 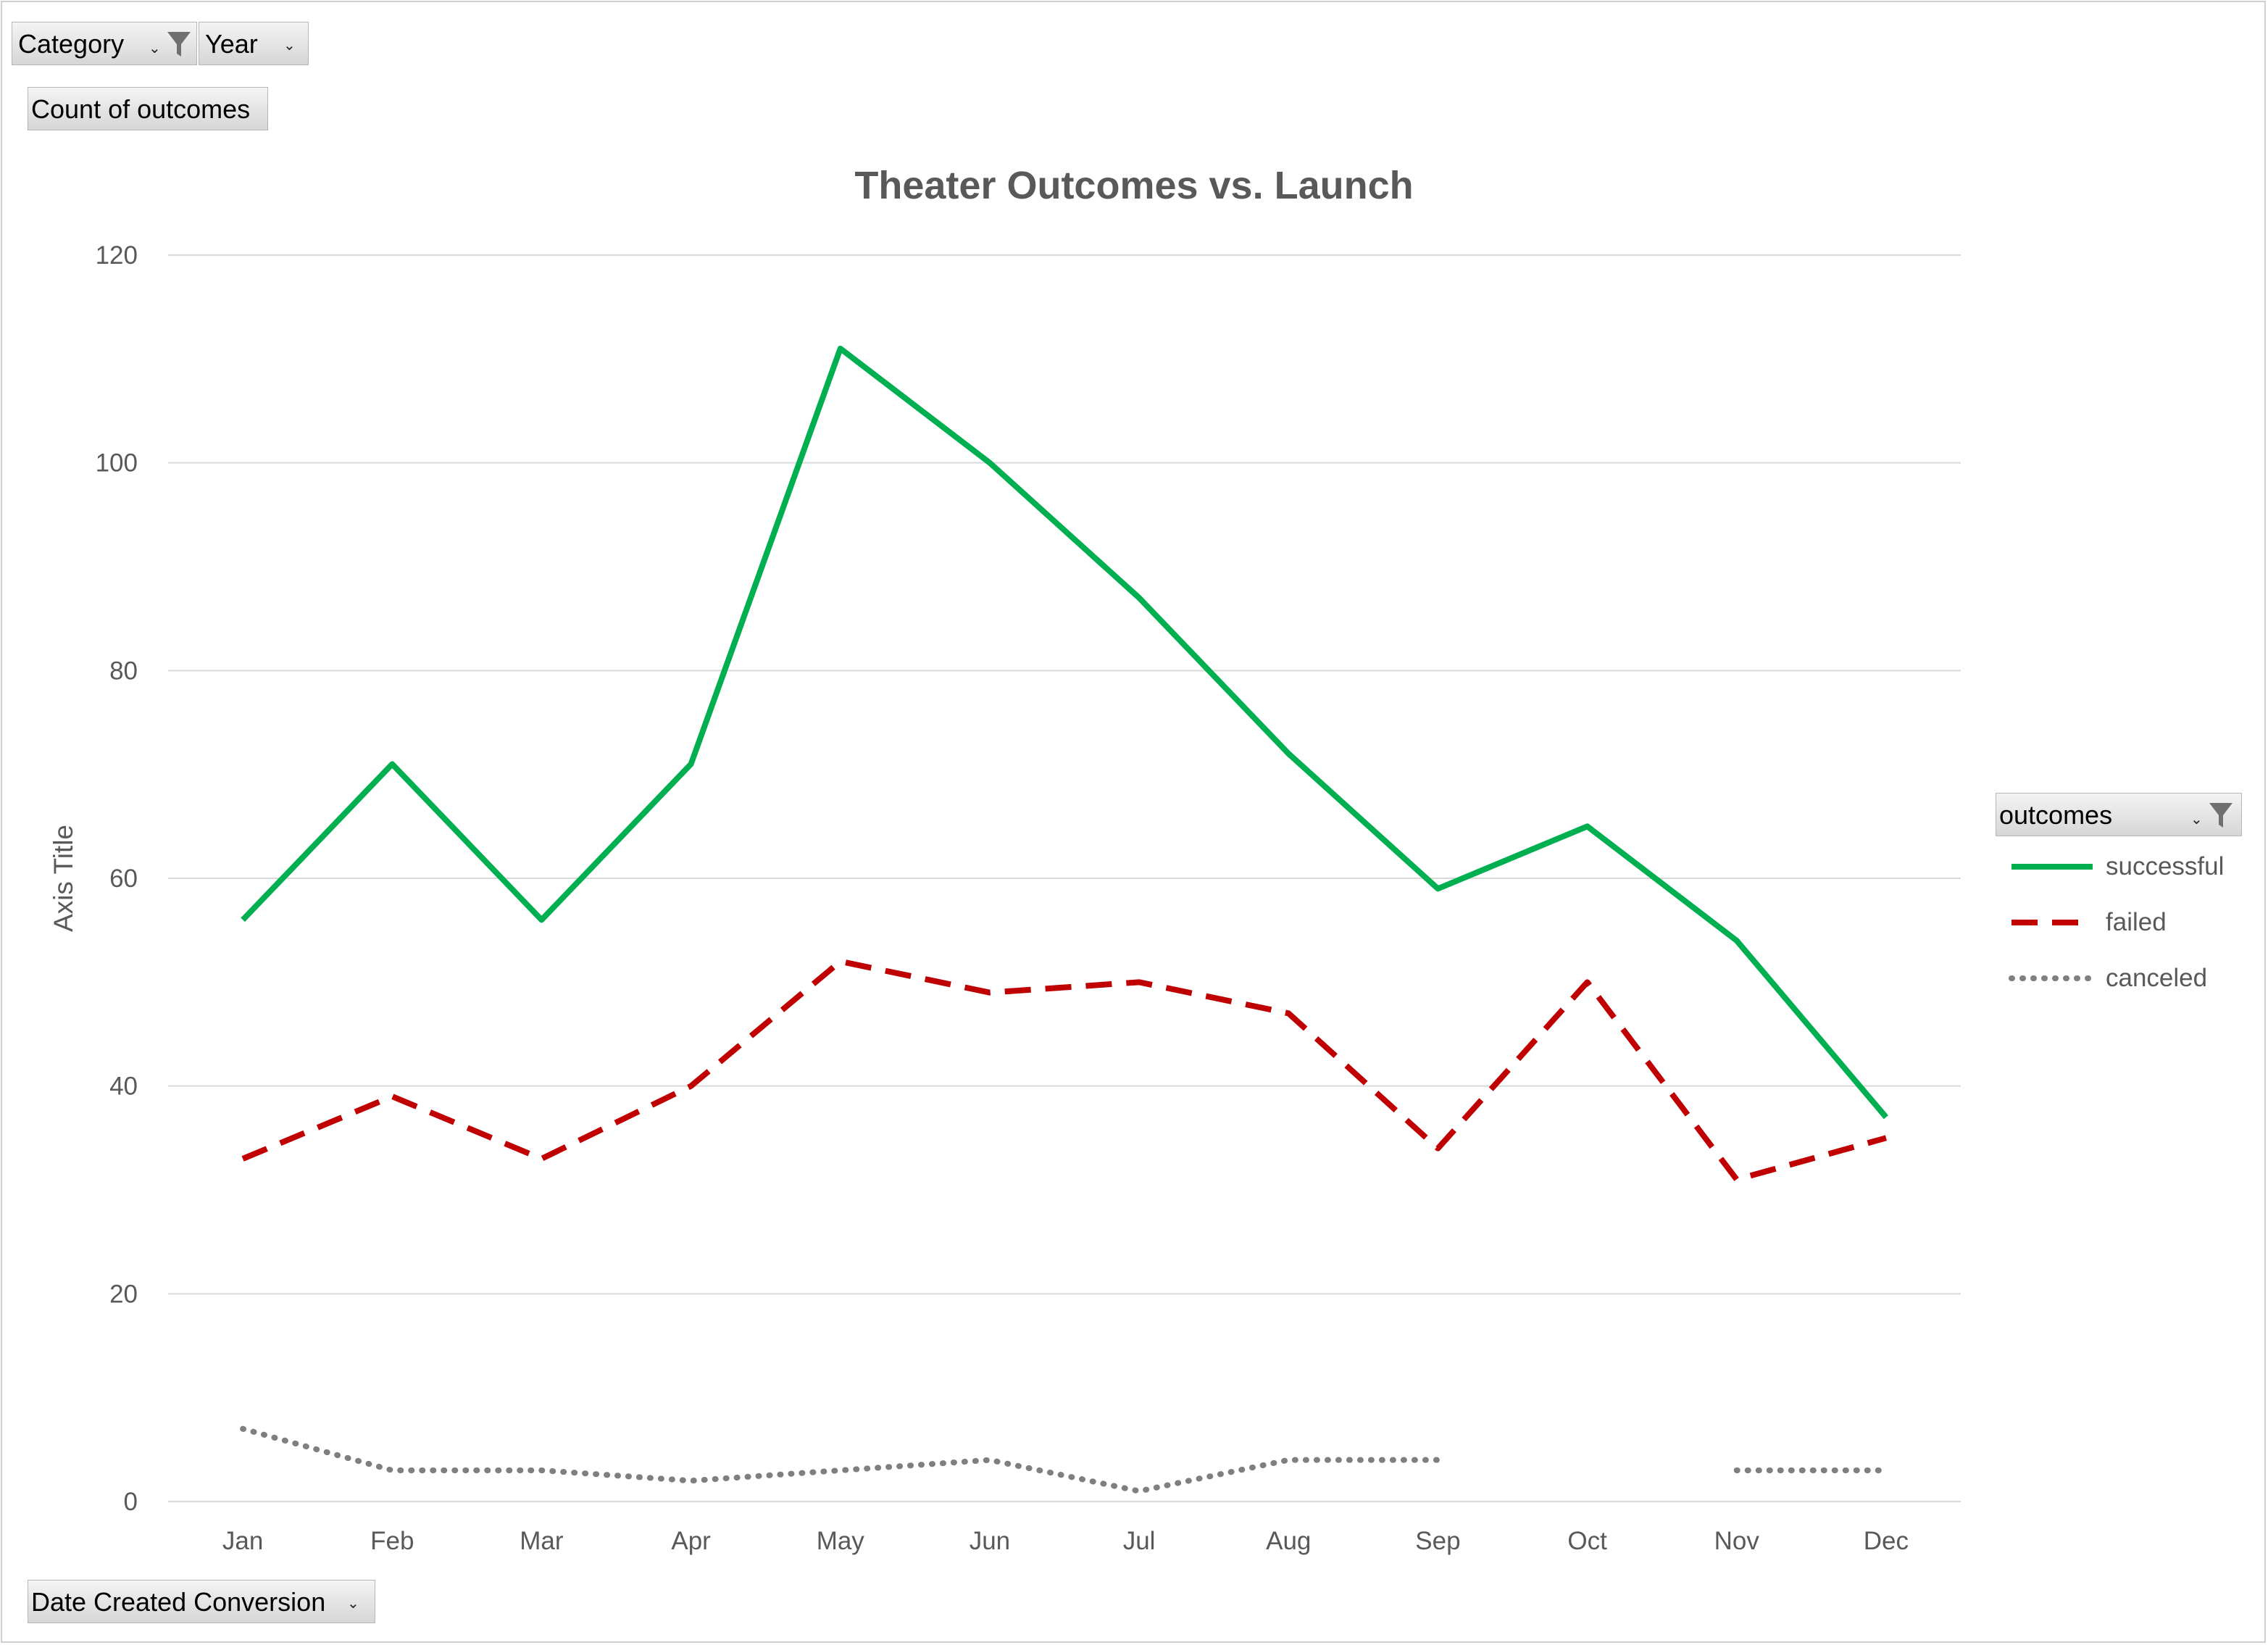 I want to click on x-tick-label: Jul, so click(x=1139, y=1541).